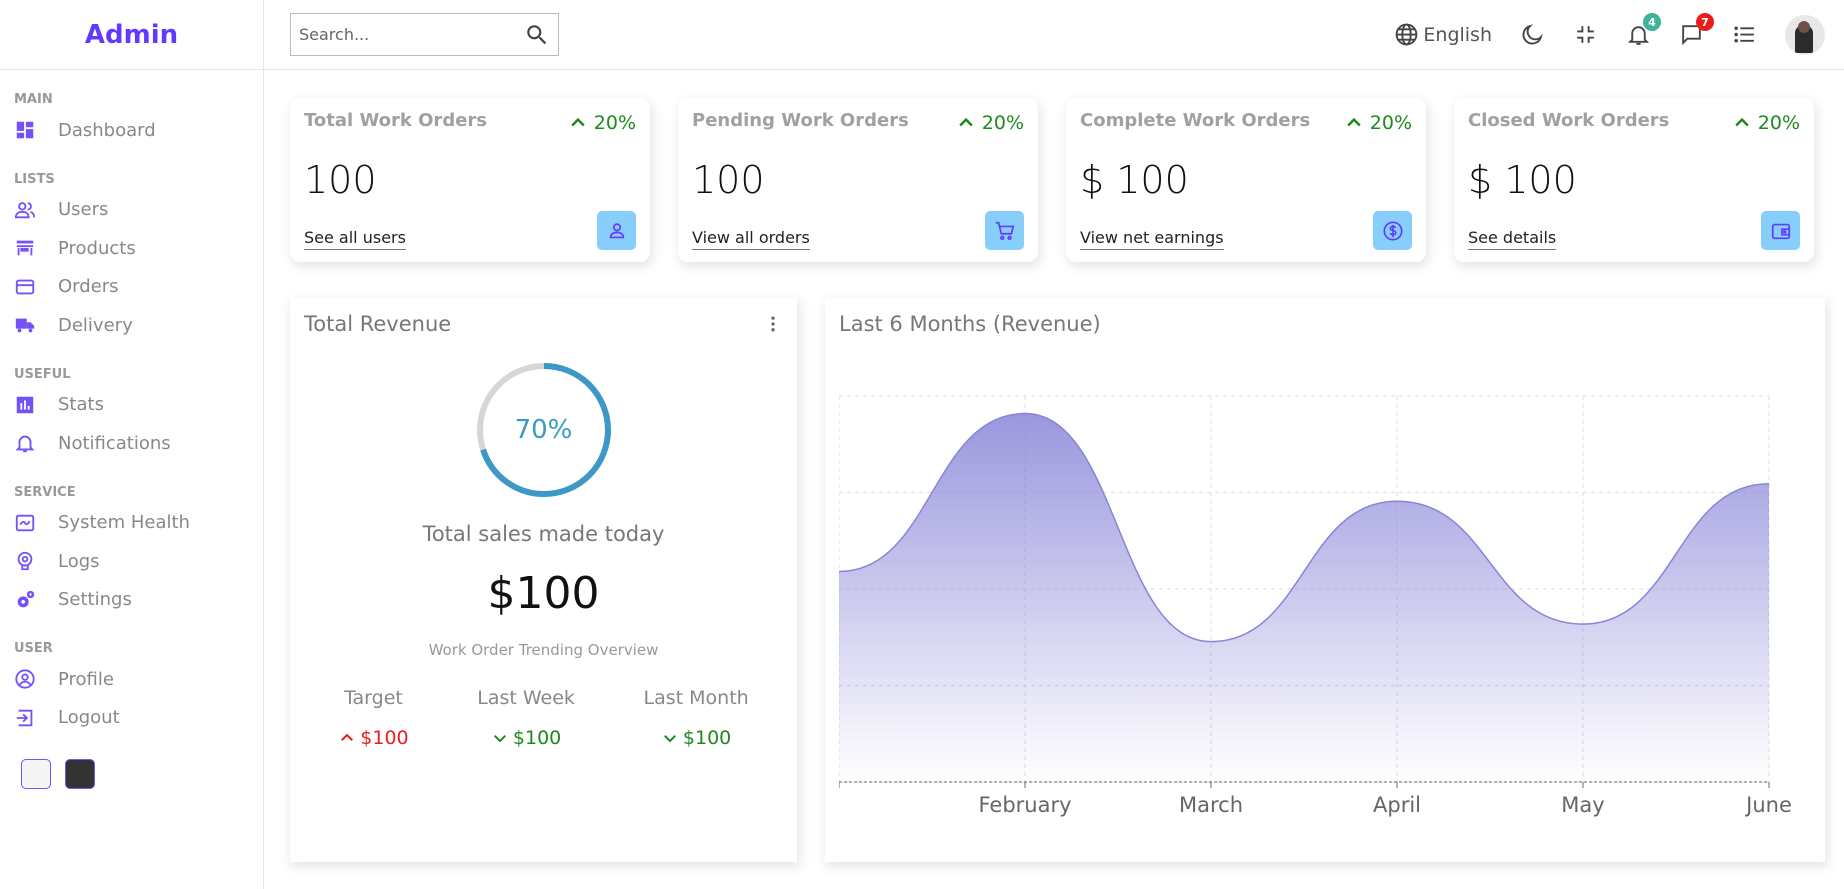 Image resolution: width=1844 pixels, height=889 pixels. What do you see at coordinates (537, 35) in the screenshot?
I see `search-icon` at bounding box center [537, 35].